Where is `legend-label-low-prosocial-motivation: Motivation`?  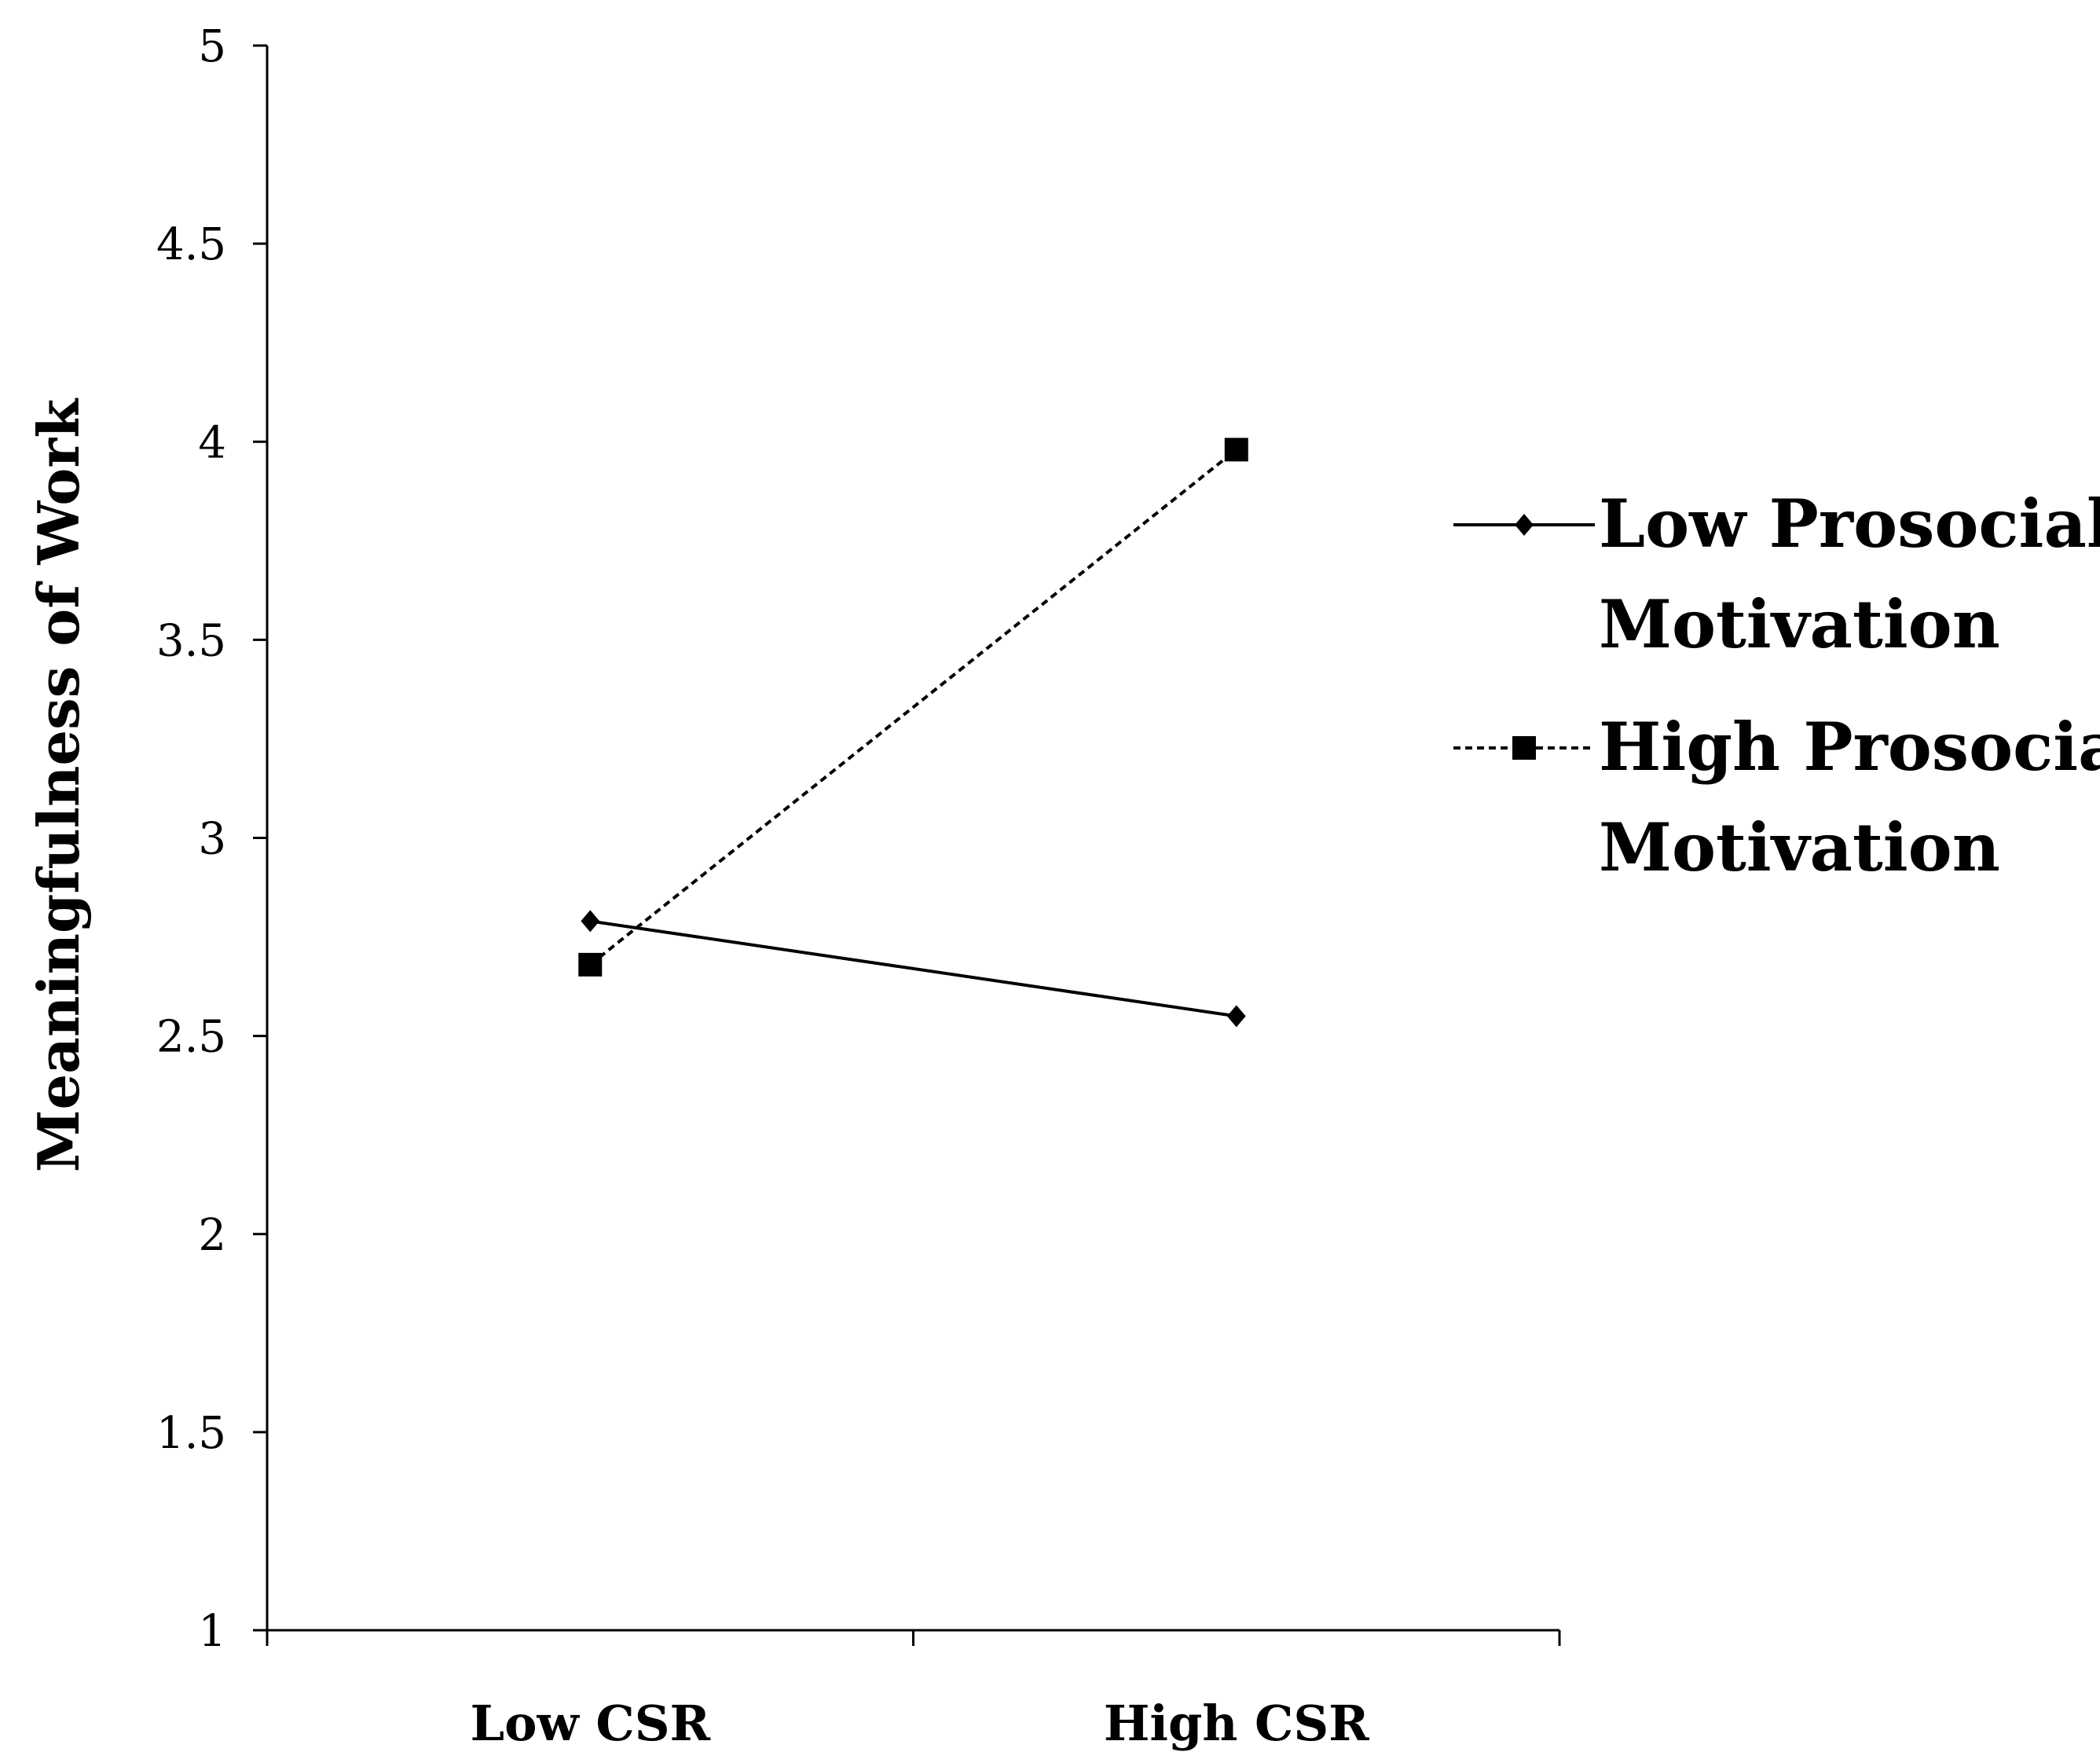
legend-label-low-prosocial-motivation: Motivation is located at coordinates (1800, 624).